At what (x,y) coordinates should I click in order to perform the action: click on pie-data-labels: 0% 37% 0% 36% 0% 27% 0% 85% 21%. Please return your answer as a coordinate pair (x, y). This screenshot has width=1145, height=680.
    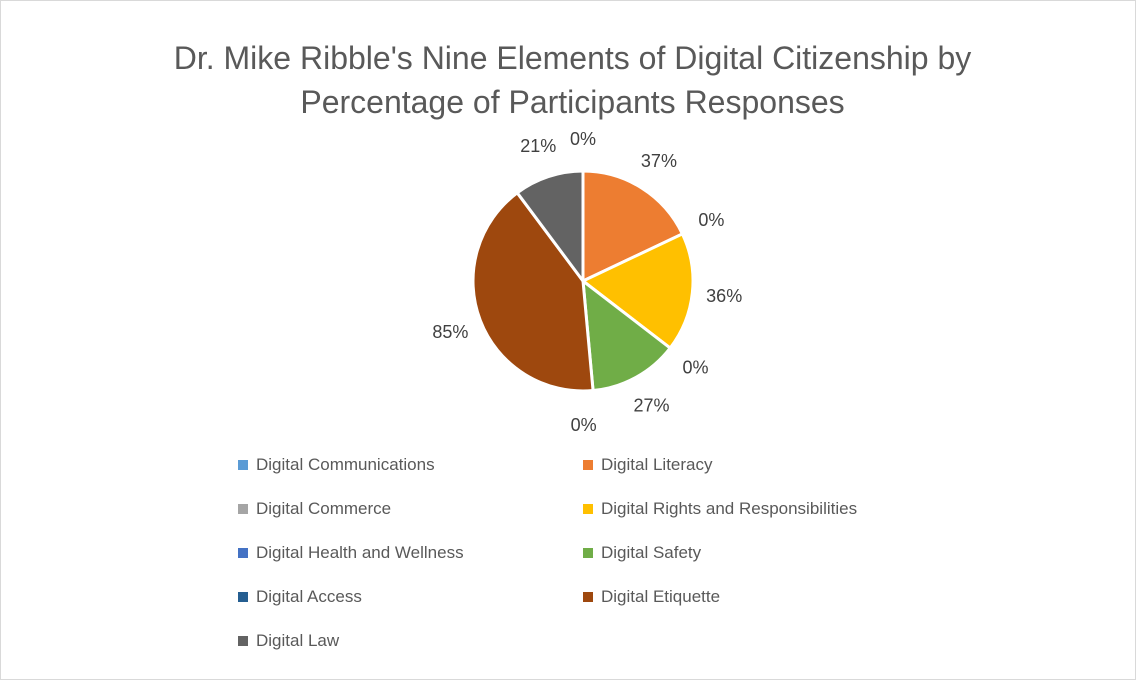
    Looking at the image, I should click on (587, 282).